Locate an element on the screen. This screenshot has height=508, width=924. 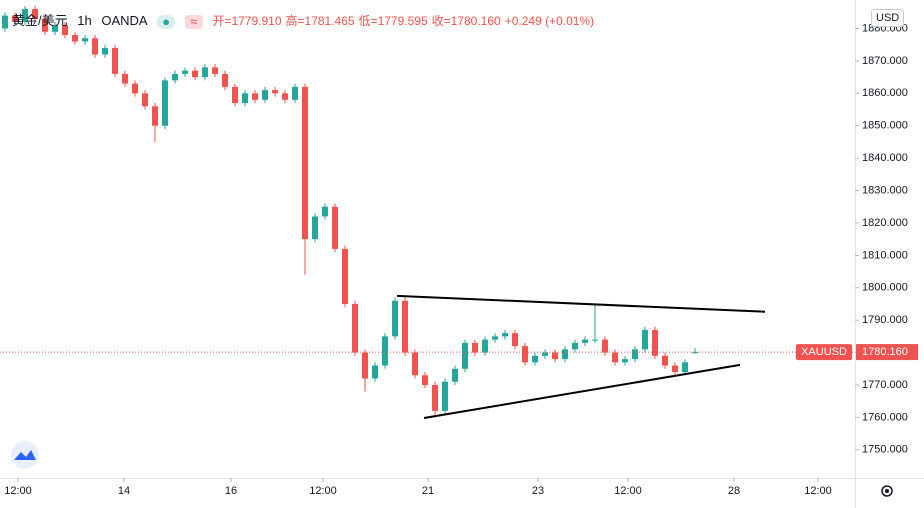
symbol-label: XAUUSD is located at coordinates (824, 352).